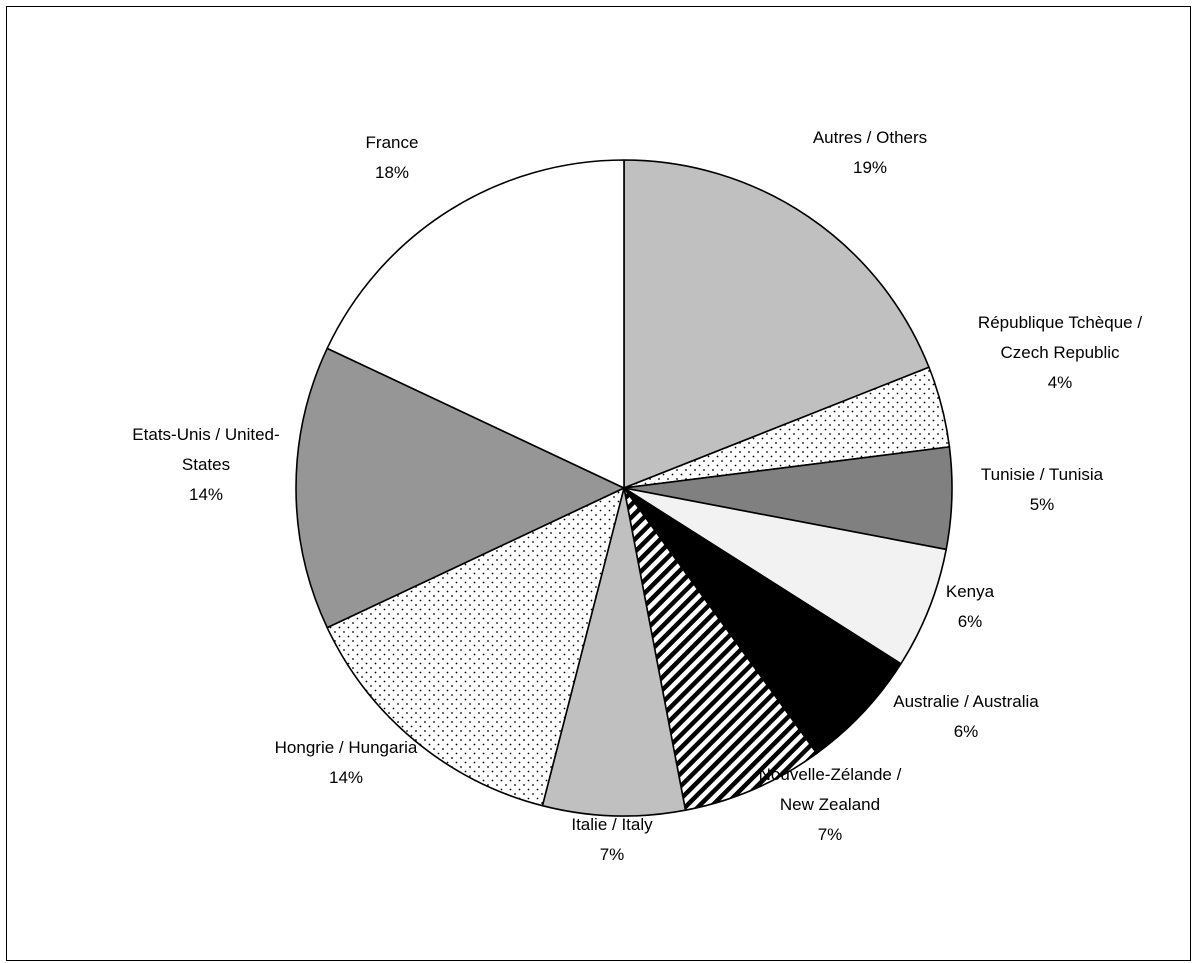  What do you see at coordinates (970, 591) in the screenshot?
I see `data-label-name: Kenya` at bounding box center [970, 591].